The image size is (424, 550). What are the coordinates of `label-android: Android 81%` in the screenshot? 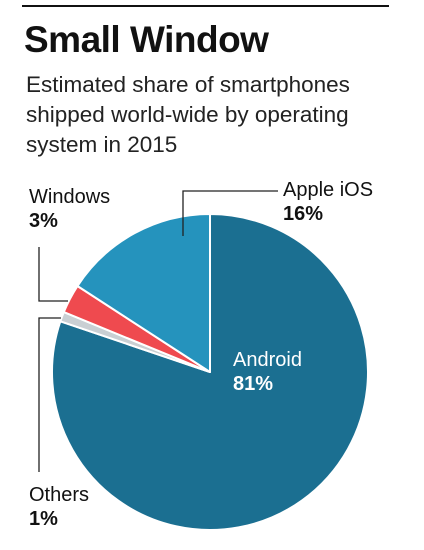 It's located at (267, 372).